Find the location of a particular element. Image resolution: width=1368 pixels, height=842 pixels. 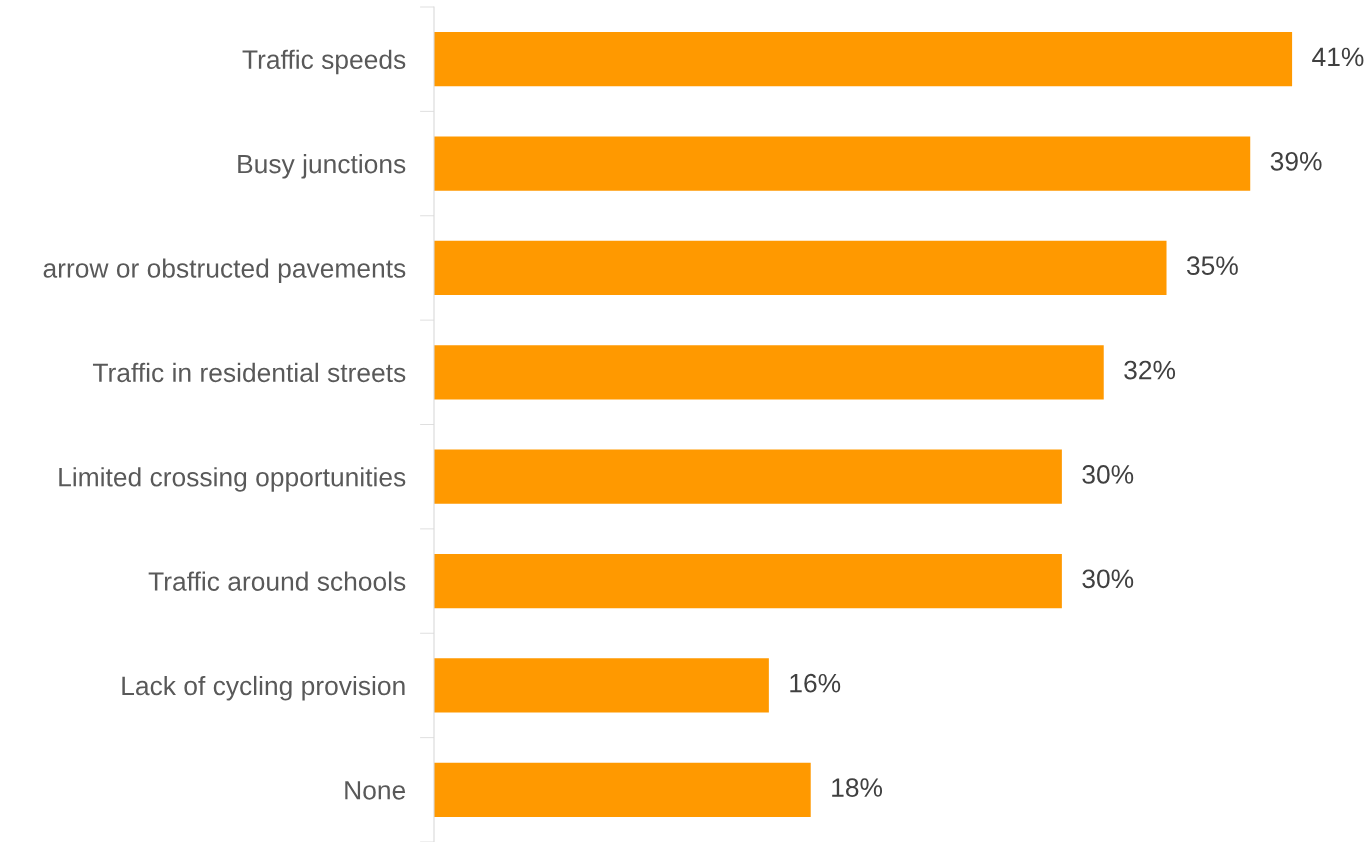

y-tick-label: Lack of cycling provision is located at coordinates (263, 688).